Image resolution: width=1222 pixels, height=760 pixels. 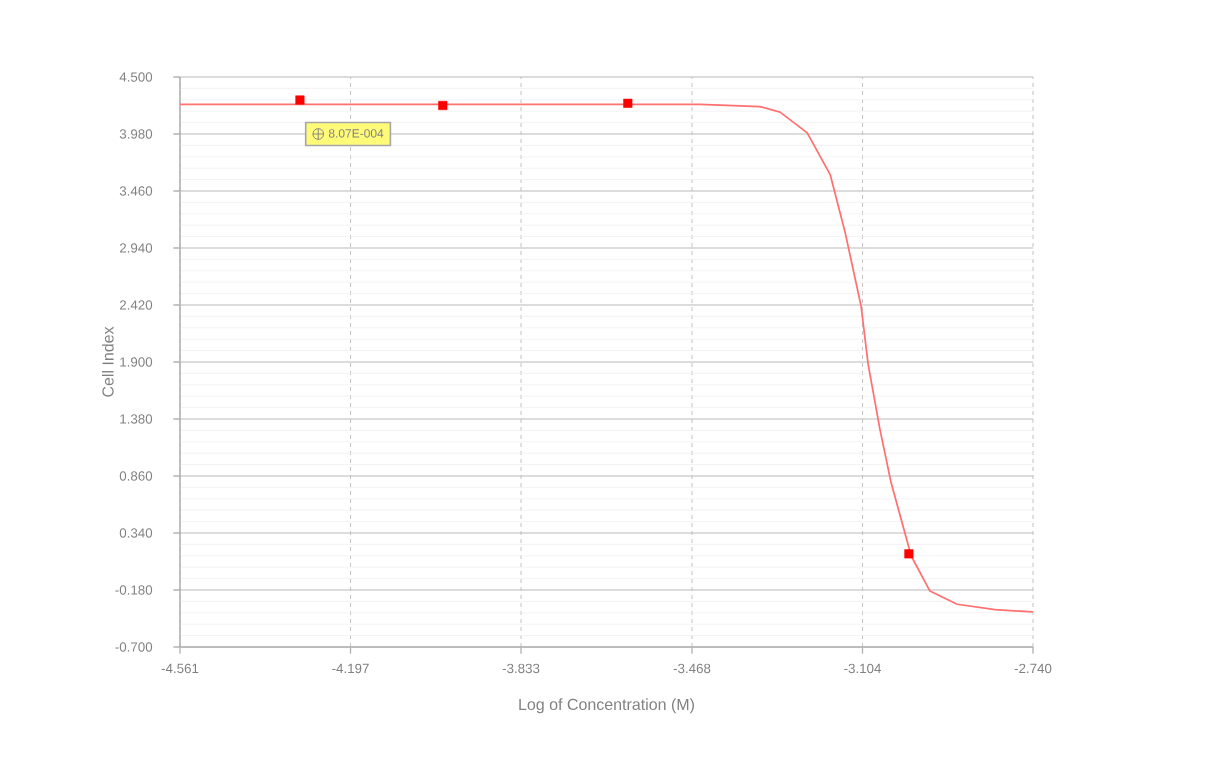 What do you see at coordinates (606, 706) in the screenshot?
I see `x-axis-title: Log of Concentration (M)` at bounding box center [606, 706].